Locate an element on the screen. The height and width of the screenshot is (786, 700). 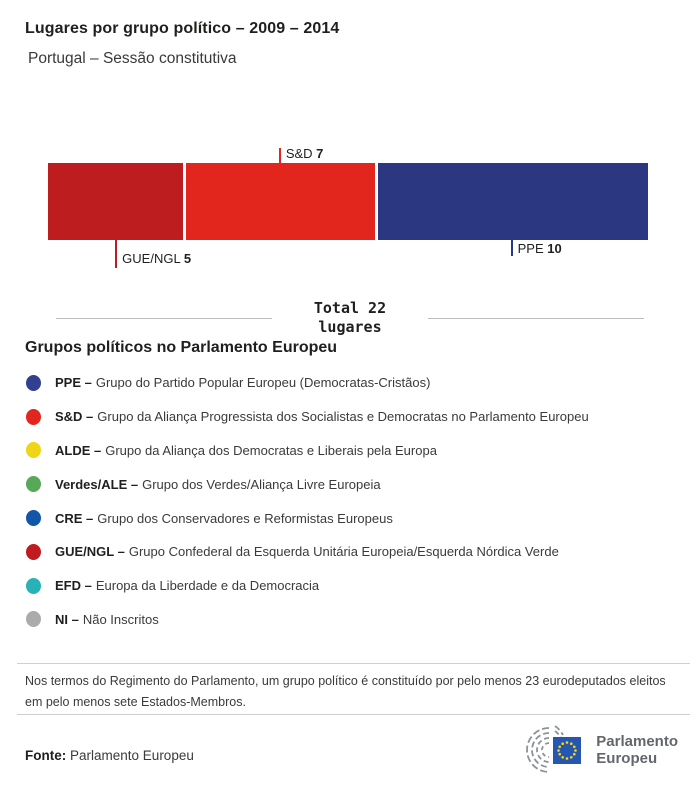
legend-item-ni: NI – Não Inscritos is located at coordinates (354, 620).